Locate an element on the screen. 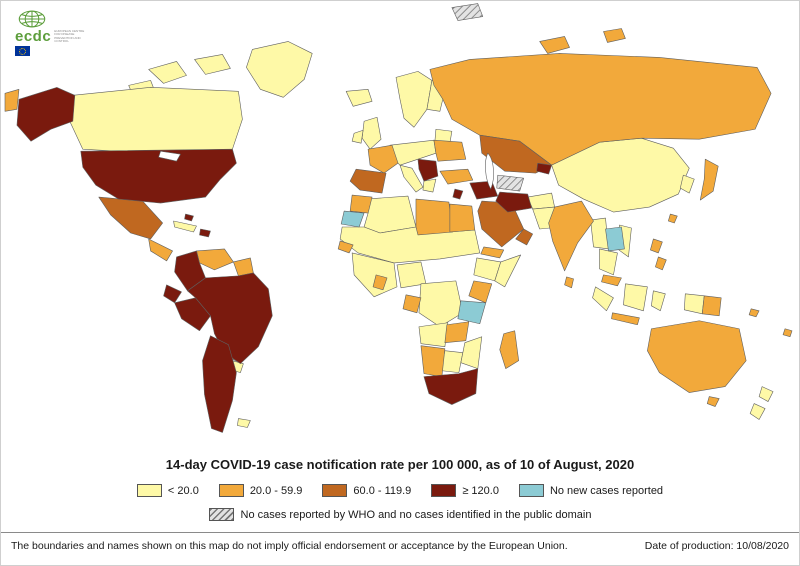 The width and height of the screenshot is (800, 566). country-kazakhstan is located at coordinates (515, 154).